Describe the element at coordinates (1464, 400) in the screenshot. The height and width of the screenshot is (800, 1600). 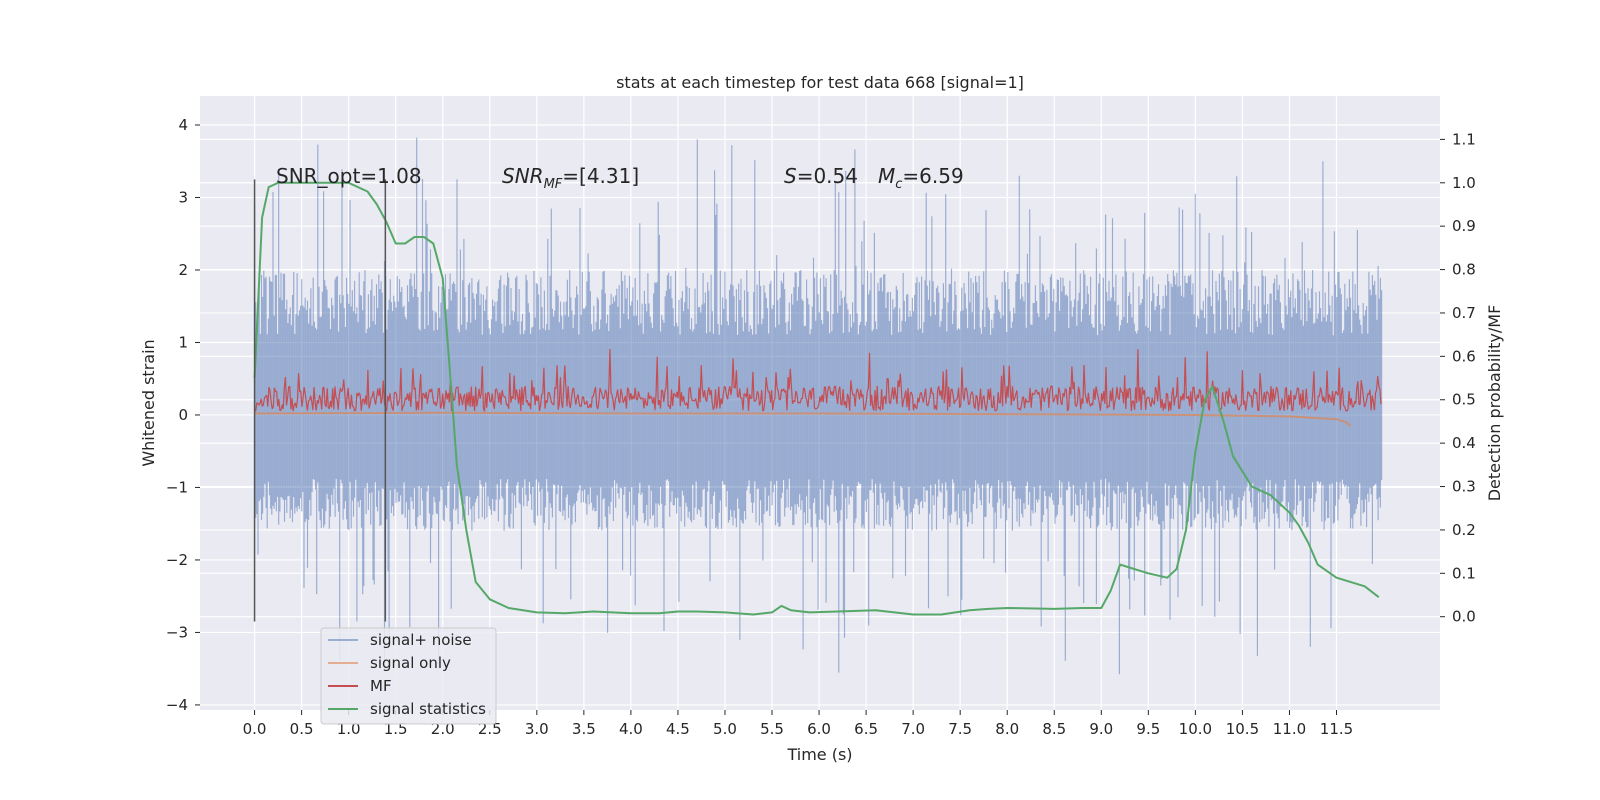
I see `y-tick-label-right: 0.5` at that location.